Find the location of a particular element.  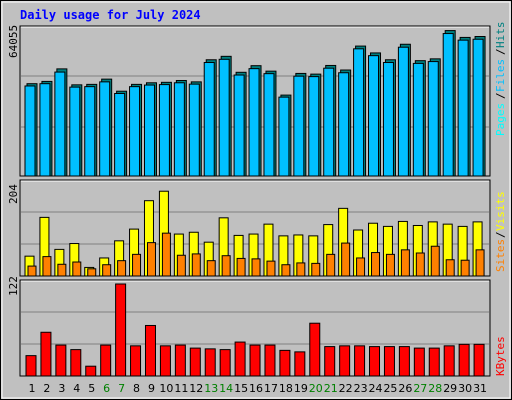

x-tick-label: 24 is located at coordinates (376, 388).